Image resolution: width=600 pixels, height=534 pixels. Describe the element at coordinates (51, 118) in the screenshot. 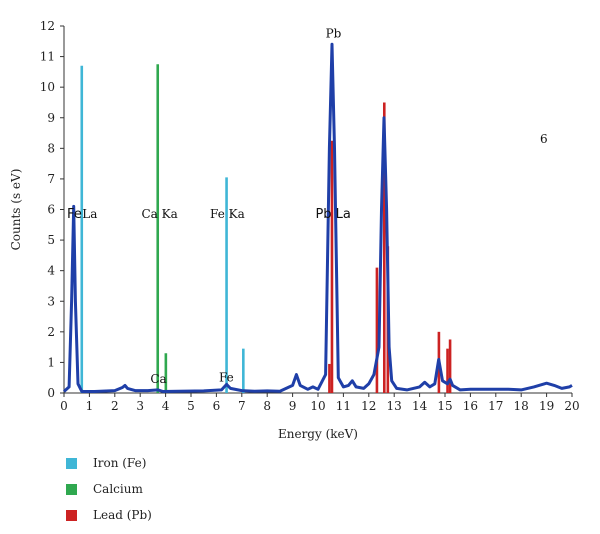

I see `y-tick-label: 9` at that location.